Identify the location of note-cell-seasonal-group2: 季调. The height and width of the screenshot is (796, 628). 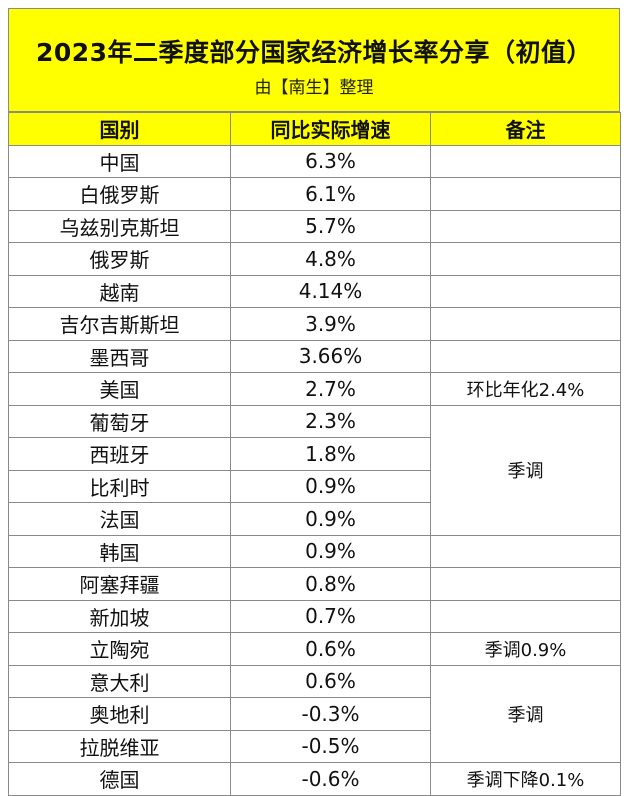
(525, 713).